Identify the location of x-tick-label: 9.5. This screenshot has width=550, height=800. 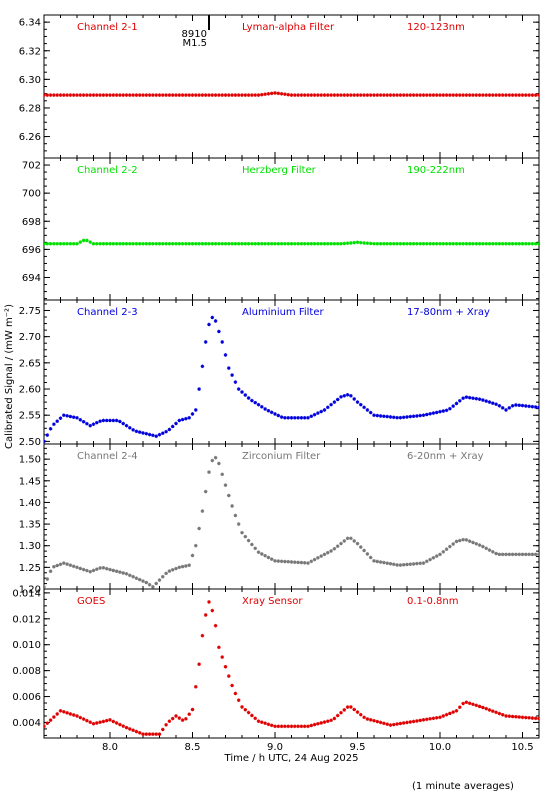
(358, 747).